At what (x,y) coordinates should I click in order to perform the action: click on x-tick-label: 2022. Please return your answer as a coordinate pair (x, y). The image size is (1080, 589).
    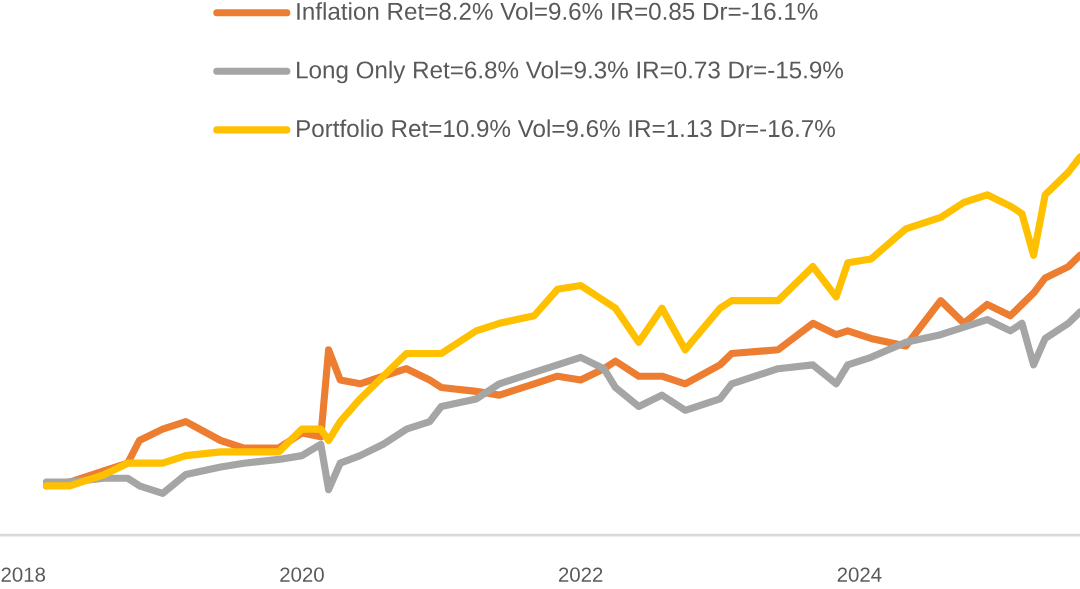
    Looking at the image, I should click on (581, 574).